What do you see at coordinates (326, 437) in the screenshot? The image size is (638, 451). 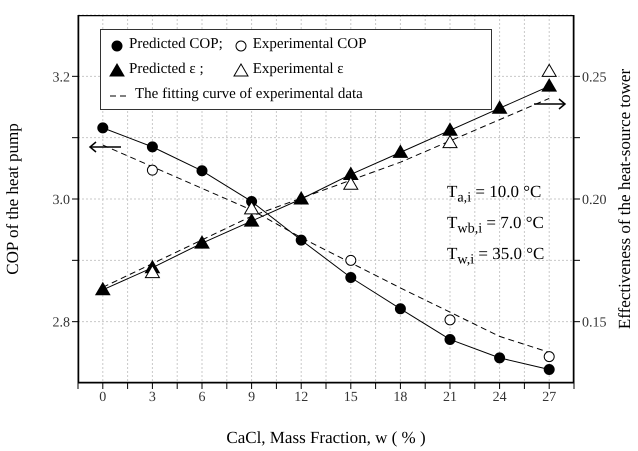 I see `x-axis-title: CaCl, Mass Fraction, w ( % )` at bounding box center [326, 437].